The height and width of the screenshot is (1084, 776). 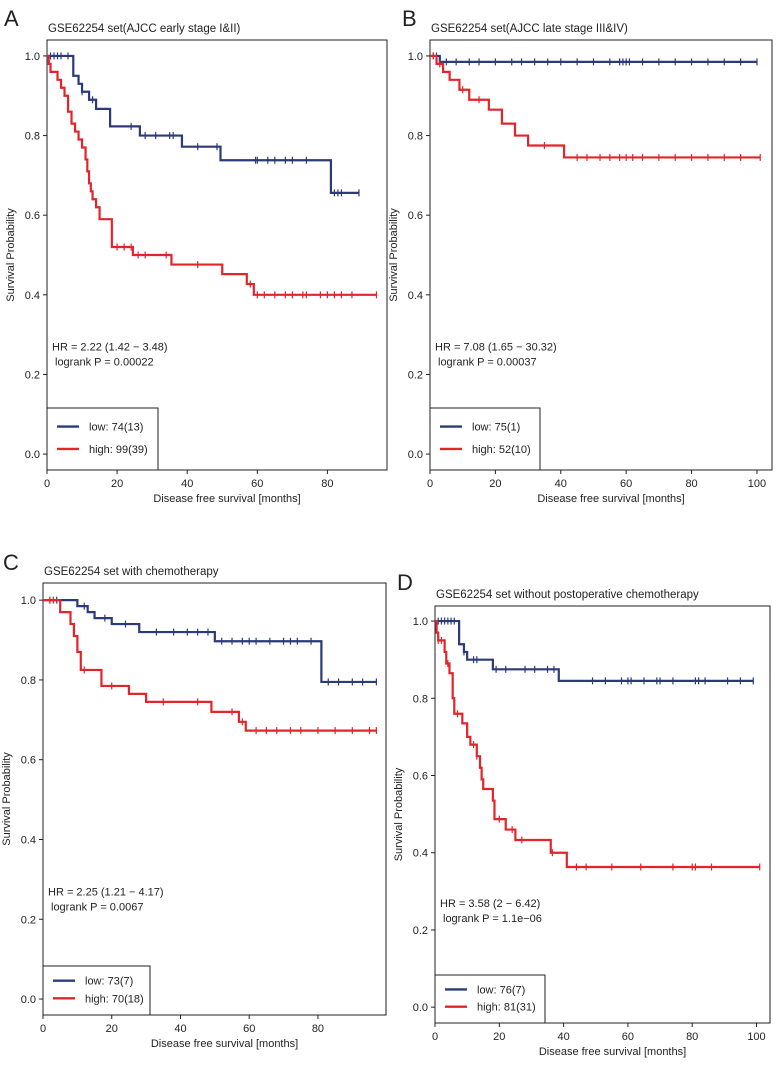 What do you see at coordinates (11, 562) in the screenshot?
I see `panel-label: C` at bounding box center [11, 562].